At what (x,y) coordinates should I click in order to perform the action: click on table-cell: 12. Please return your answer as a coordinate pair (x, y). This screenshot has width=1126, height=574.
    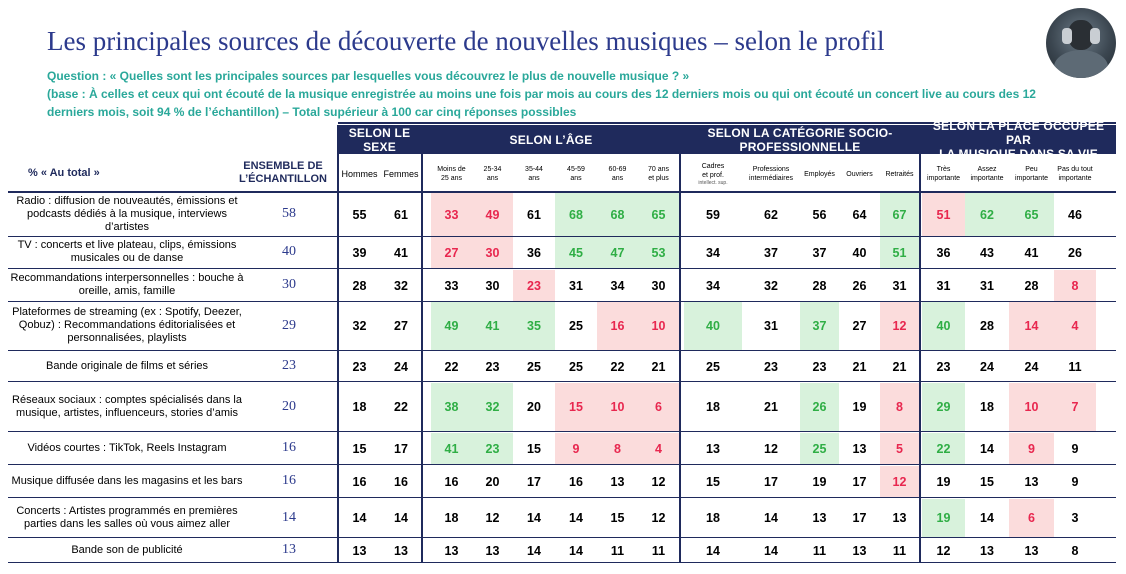
    Looking at the image, I should click on (899, 326).